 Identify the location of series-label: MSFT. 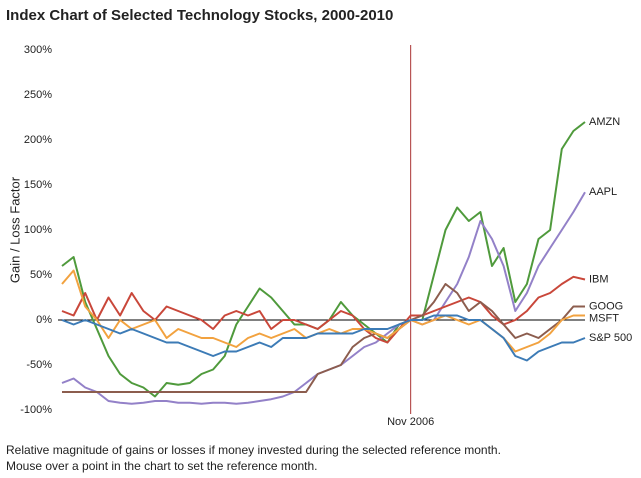
(604, 318).